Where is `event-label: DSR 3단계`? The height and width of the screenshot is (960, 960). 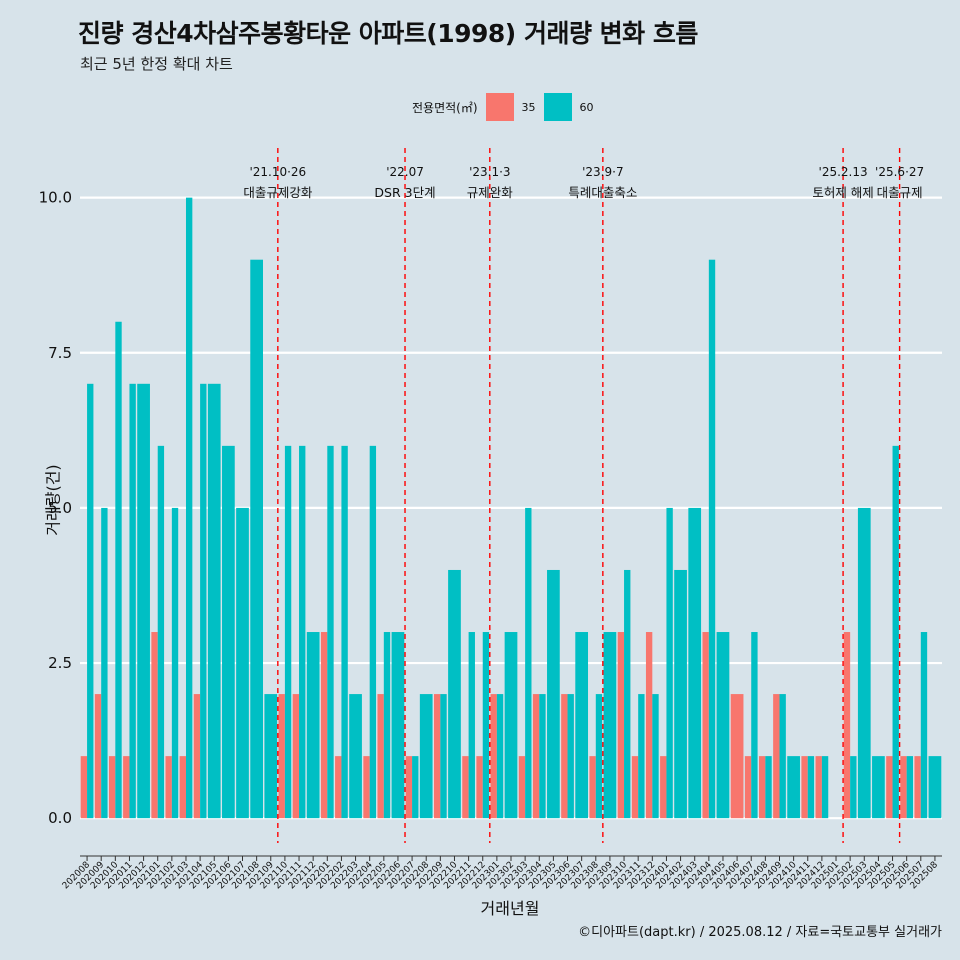 event-label: DSR 3단계 is located at coordinates (404, 192).